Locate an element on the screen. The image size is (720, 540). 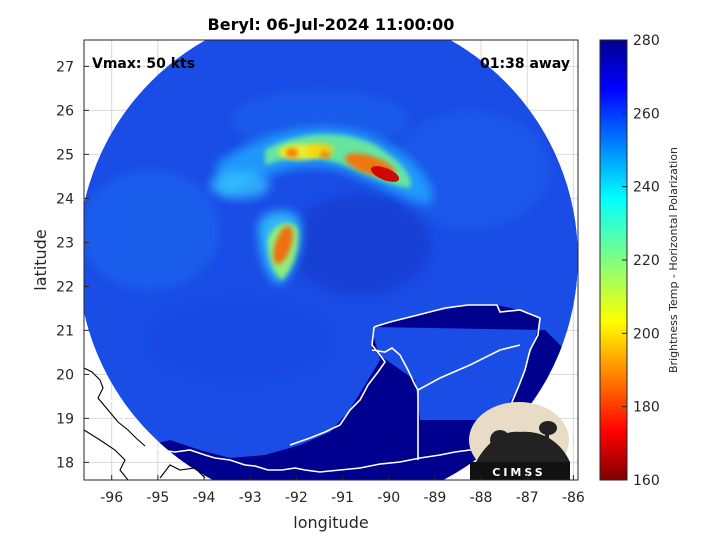
x-tick-label: -95 is located at coordinates (157, 498).